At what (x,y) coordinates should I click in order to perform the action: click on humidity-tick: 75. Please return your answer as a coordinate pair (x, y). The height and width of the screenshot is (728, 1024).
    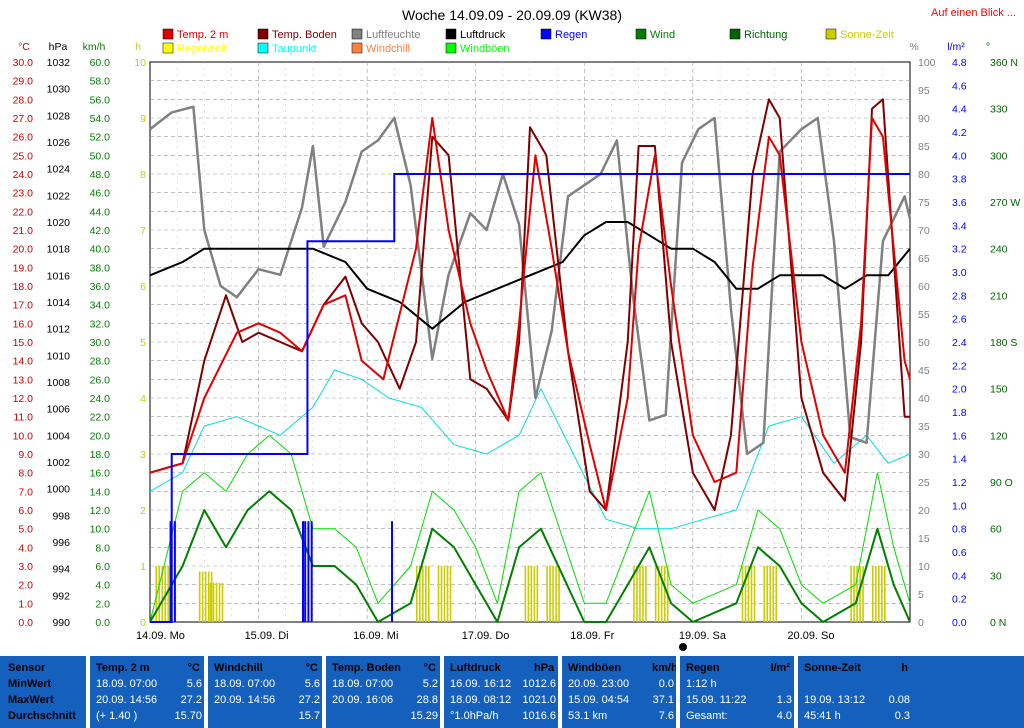
    Looking at the image, I should click on (924, 203).